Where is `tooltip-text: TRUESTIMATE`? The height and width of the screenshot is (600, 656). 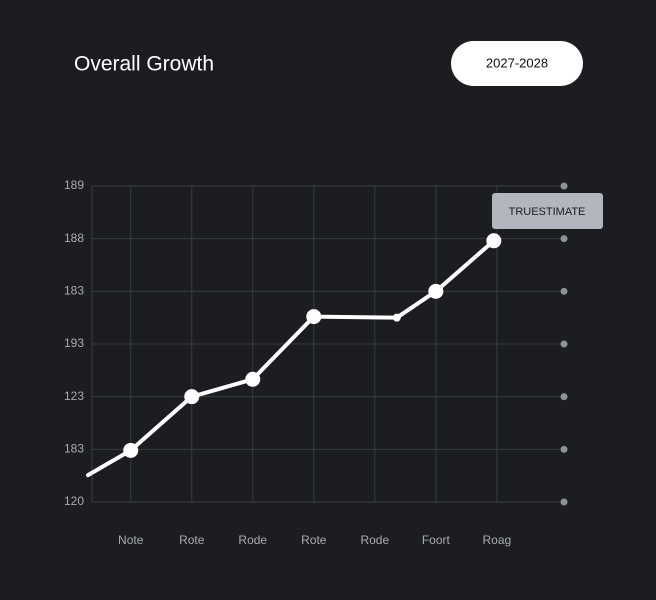 tooltip-text: TRUESTIMATE is located at coordinates (547, 212).